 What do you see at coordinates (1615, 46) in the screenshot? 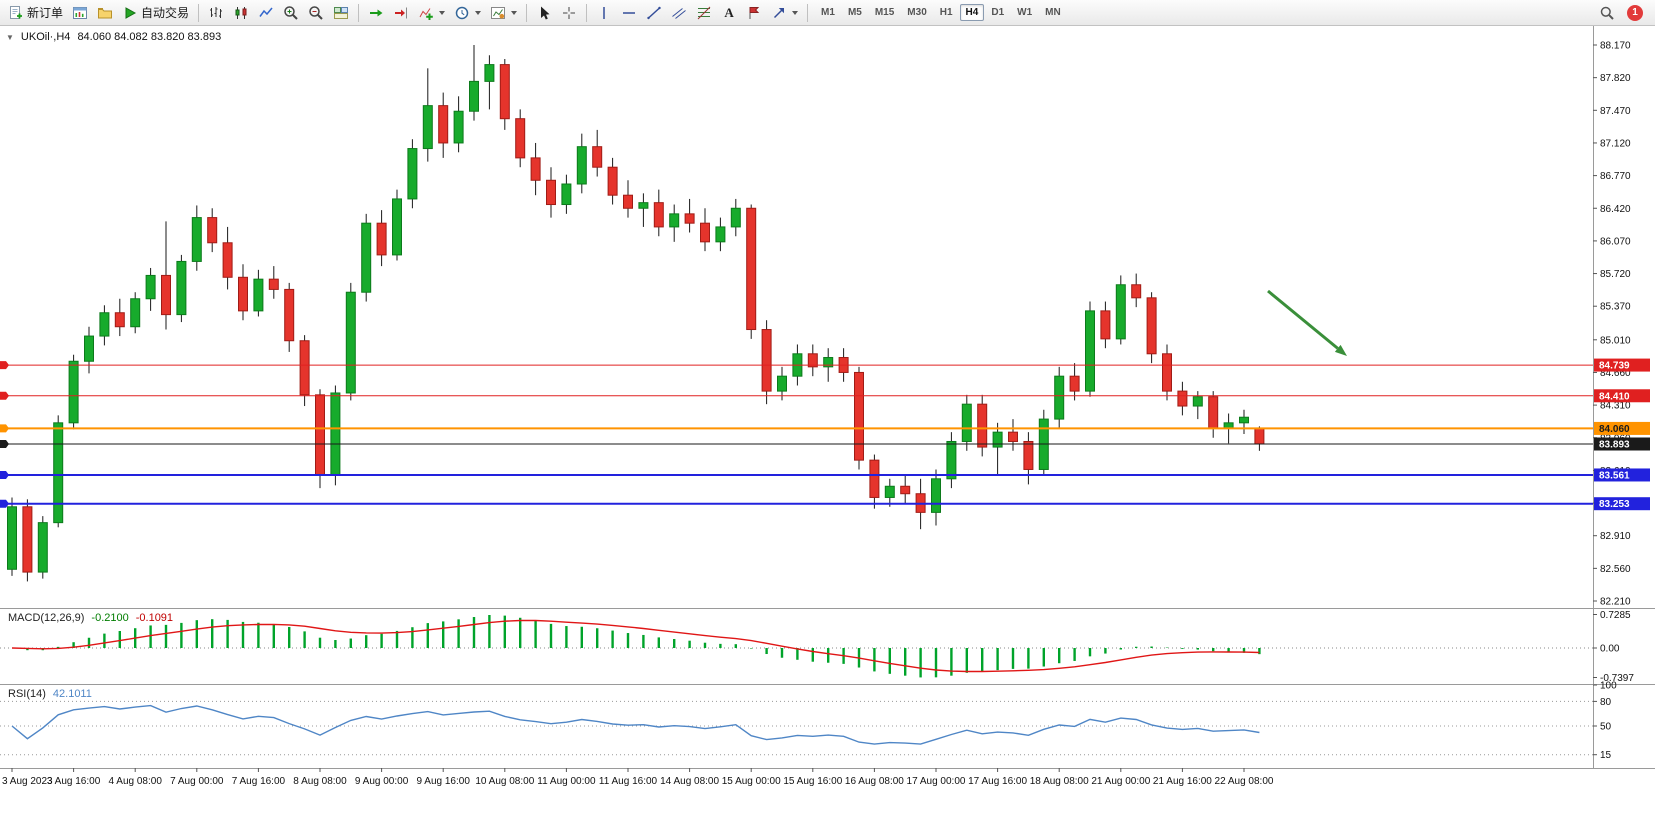
I see `svg-text: 88.170` at bounding box center [1615, 46].